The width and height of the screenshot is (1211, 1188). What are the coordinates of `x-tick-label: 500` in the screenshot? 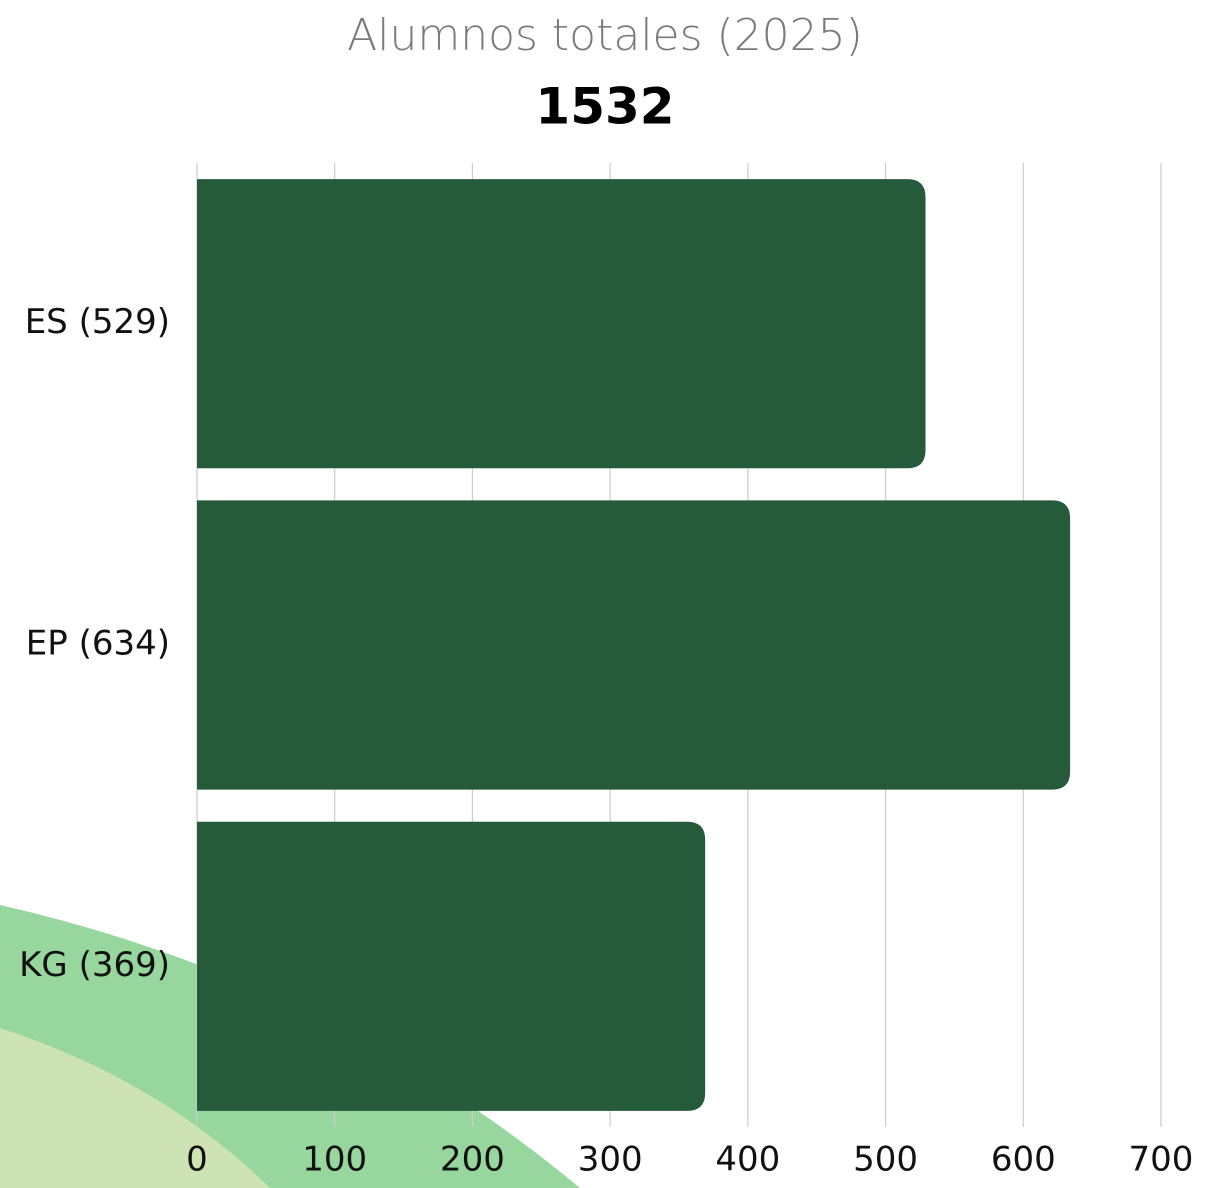 It's located at (885, 1160).